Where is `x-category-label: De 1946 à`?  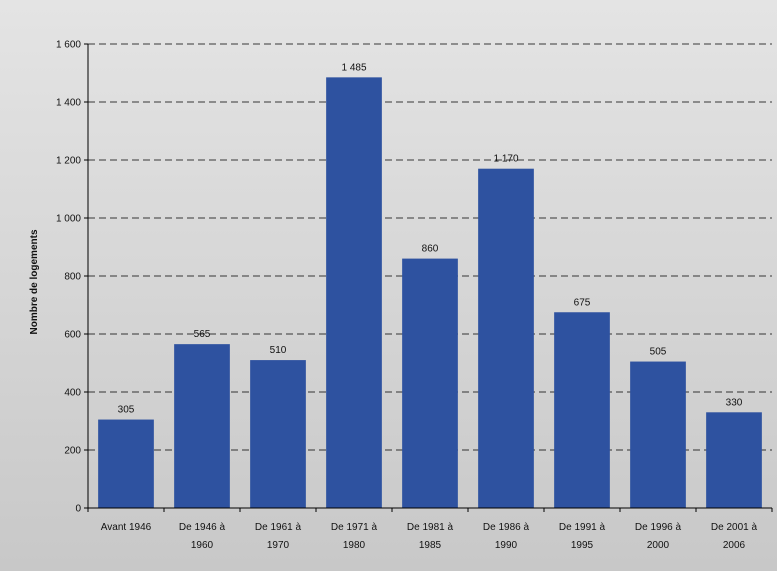 x-category-label: De 1946 à is located at coordinates (202, 527).